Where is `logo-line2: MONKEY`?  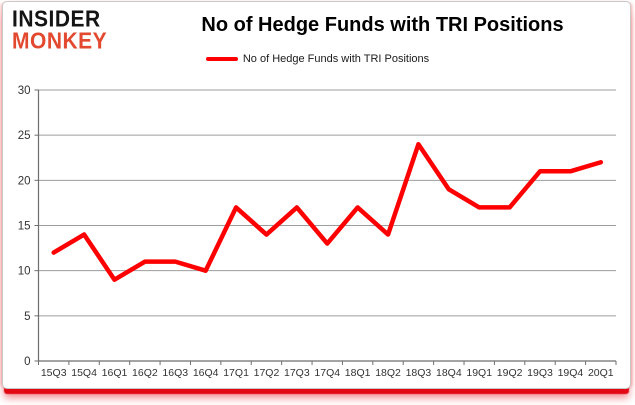
logo-line2: MONKEY is located at coordinates (60, 41).